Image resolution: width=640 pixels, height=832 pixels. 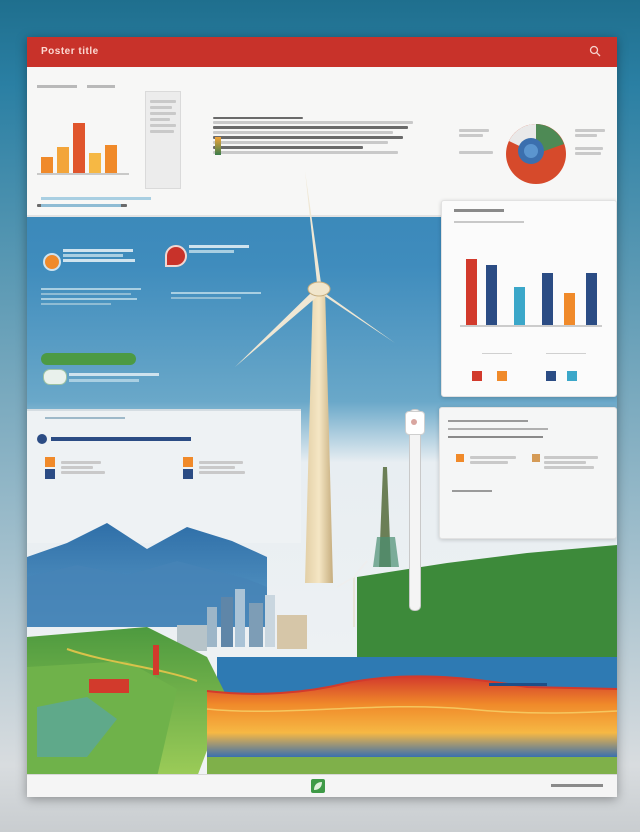 I want to click on leaf-logo-icon, so click(x=318, y=786).